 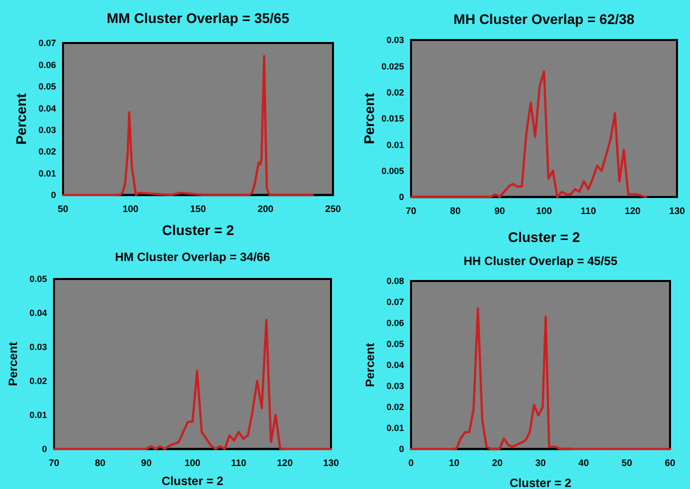 What do you see at coordinates (497, 463) in the screenshot?
I see `x-tick-label: 20` at bounding box center [497, 463].